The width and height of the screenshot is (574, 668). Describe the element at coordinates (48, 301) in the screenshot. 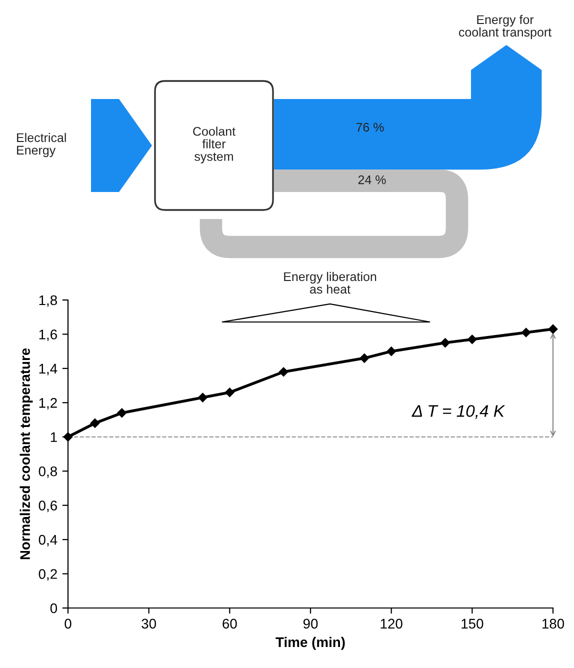

I see `y-tick-label: 1,8` at that location.